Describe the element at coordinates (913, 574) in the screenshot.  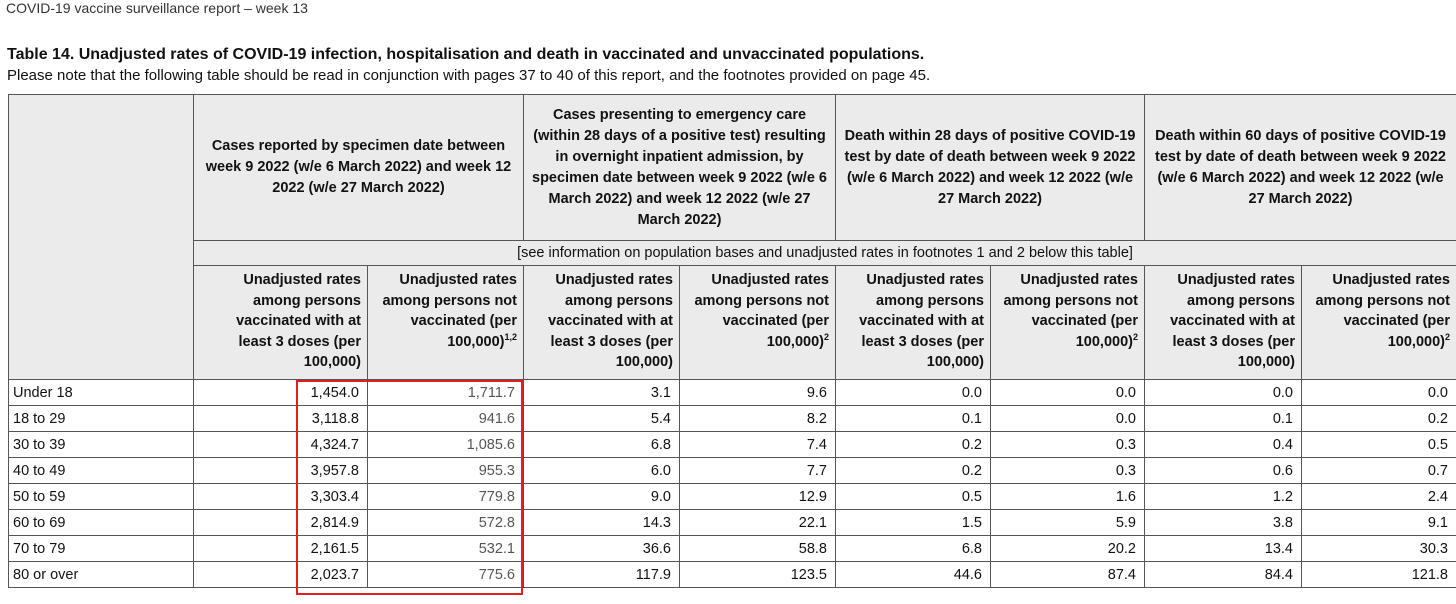
I see `rate-cell: 44.6` at that location.